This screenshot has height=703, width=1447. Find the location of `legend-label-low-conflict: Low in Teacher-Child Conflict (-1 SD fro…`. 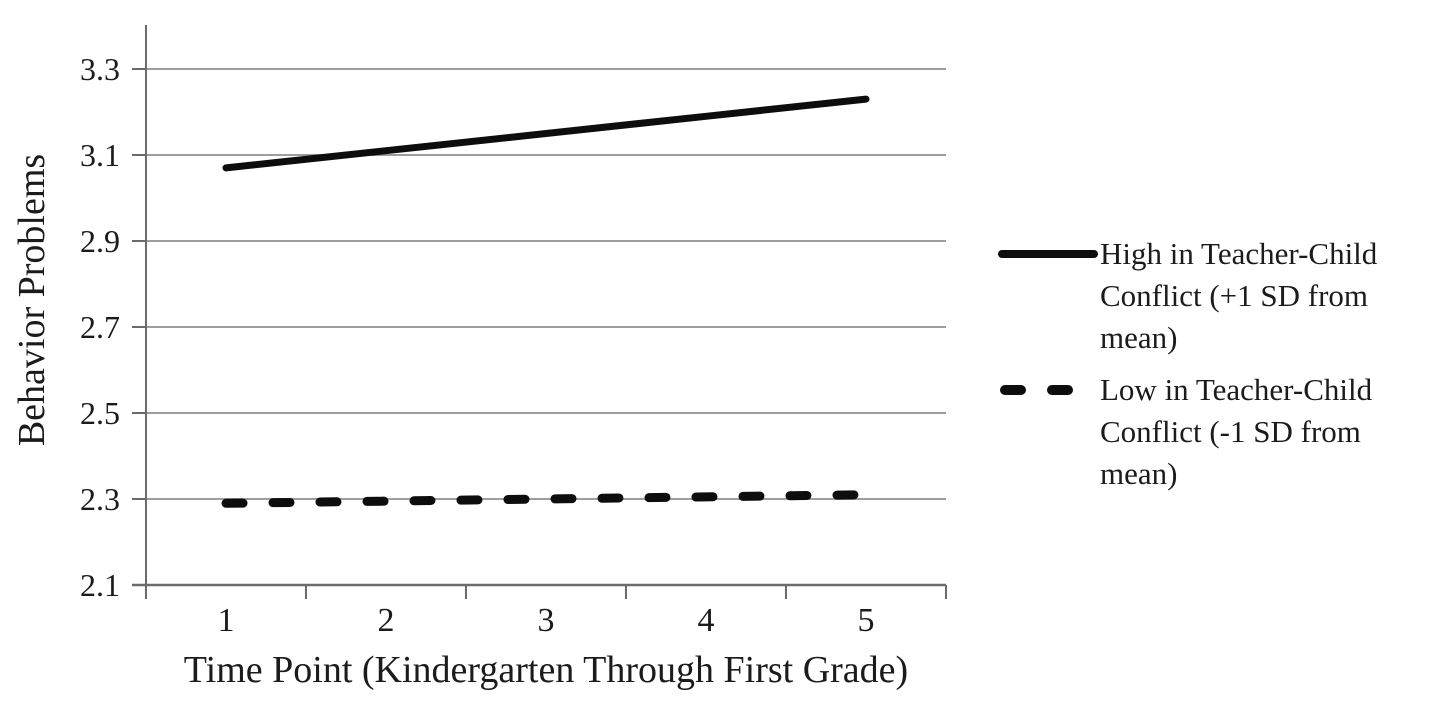

legend-label-low-conflict: Low in Teacher-Child Conflict (-1 SD fro… is located at coordinates (1236, 431).